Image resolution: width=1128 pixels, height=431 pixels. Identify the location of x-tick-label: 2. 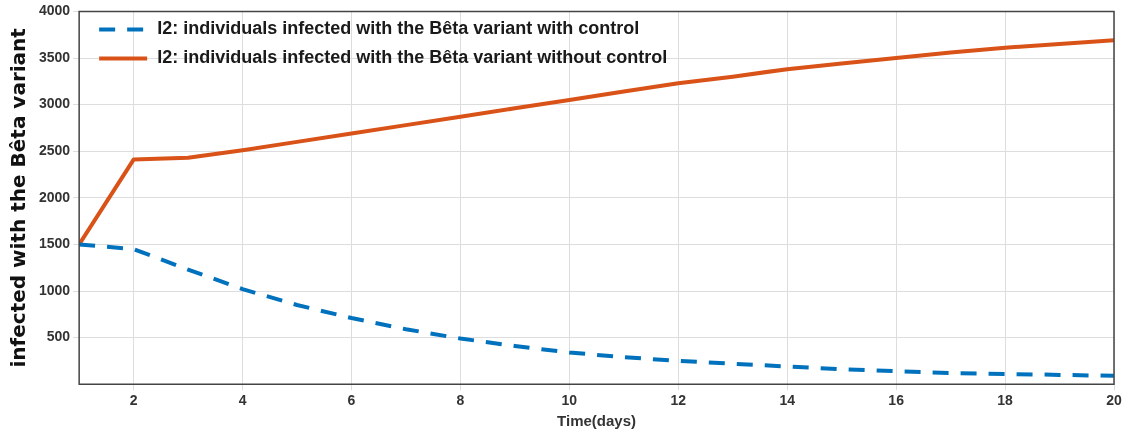
(133, 400).